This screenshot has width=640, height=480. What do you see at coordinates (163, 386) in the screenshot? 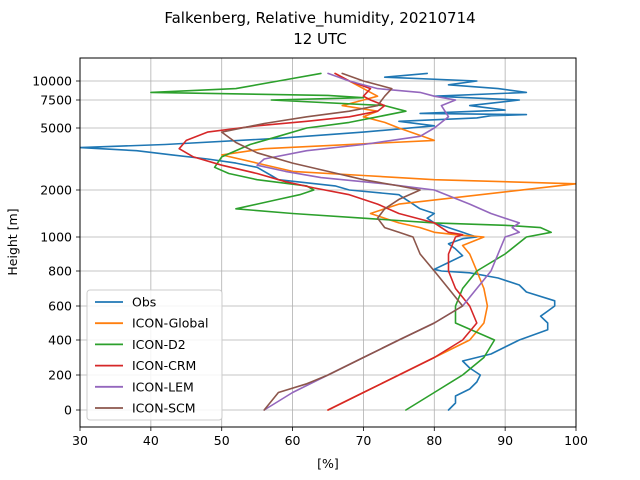
I see `legend-label-icon-lem: ICON-LEM` at bounding box center [163, 386].